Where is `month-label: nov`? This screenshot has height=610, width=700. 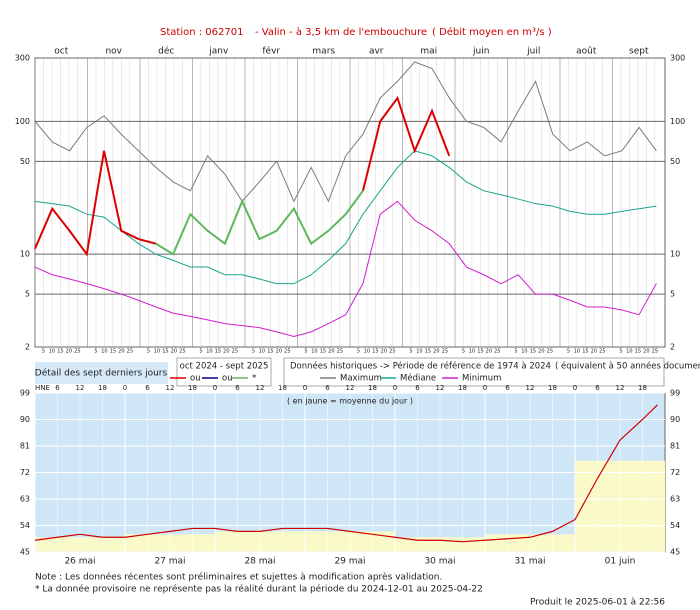
month-label: nov is located at coordinates (113, 52).